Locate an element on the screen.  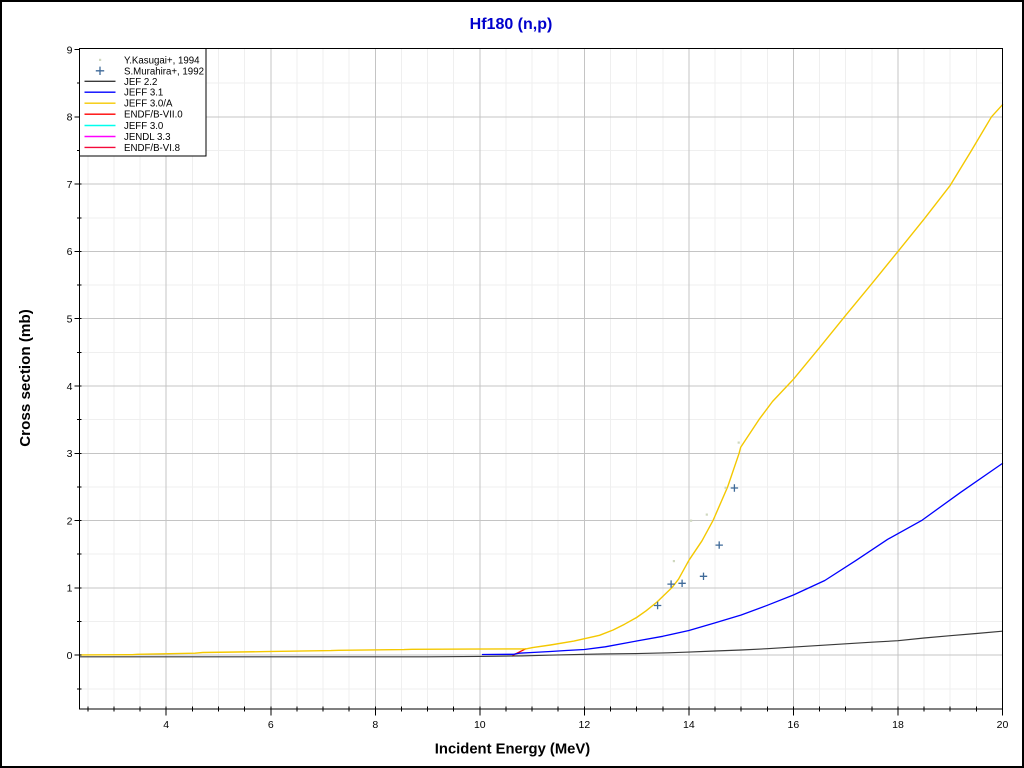
svg-text: 12 is located at coordinates (585, 725).